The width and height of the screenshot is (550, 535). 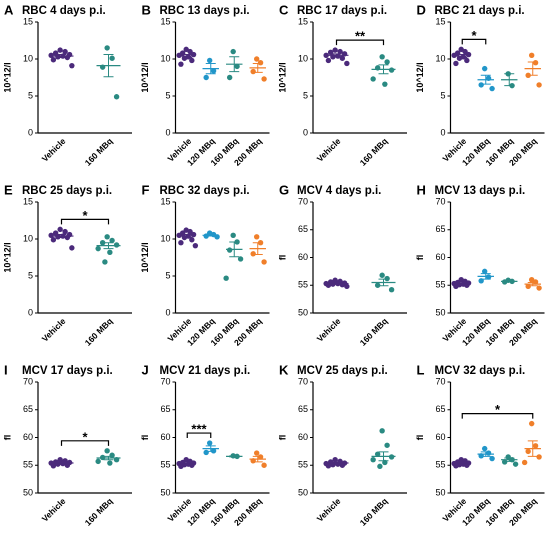 I want to click on panel-title: RBC 32 days p.i., so click(x=205, y=191).